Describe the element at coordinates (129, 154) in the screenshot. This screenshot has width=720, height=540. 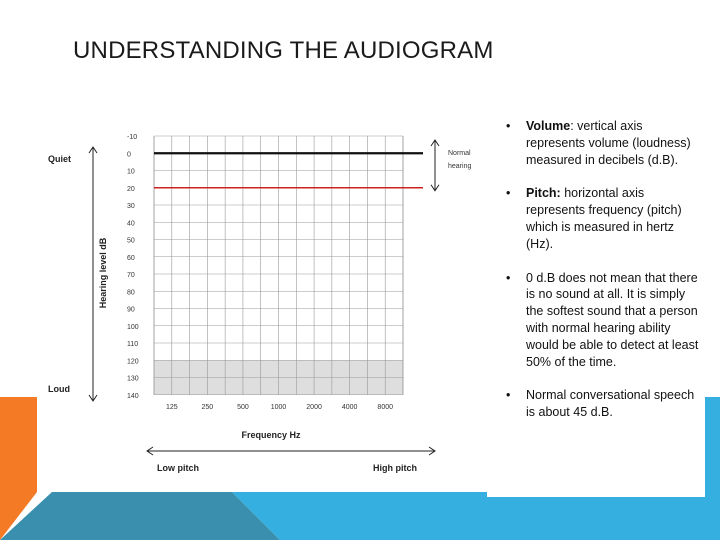
I see `y-tick-label: 0` at that location.